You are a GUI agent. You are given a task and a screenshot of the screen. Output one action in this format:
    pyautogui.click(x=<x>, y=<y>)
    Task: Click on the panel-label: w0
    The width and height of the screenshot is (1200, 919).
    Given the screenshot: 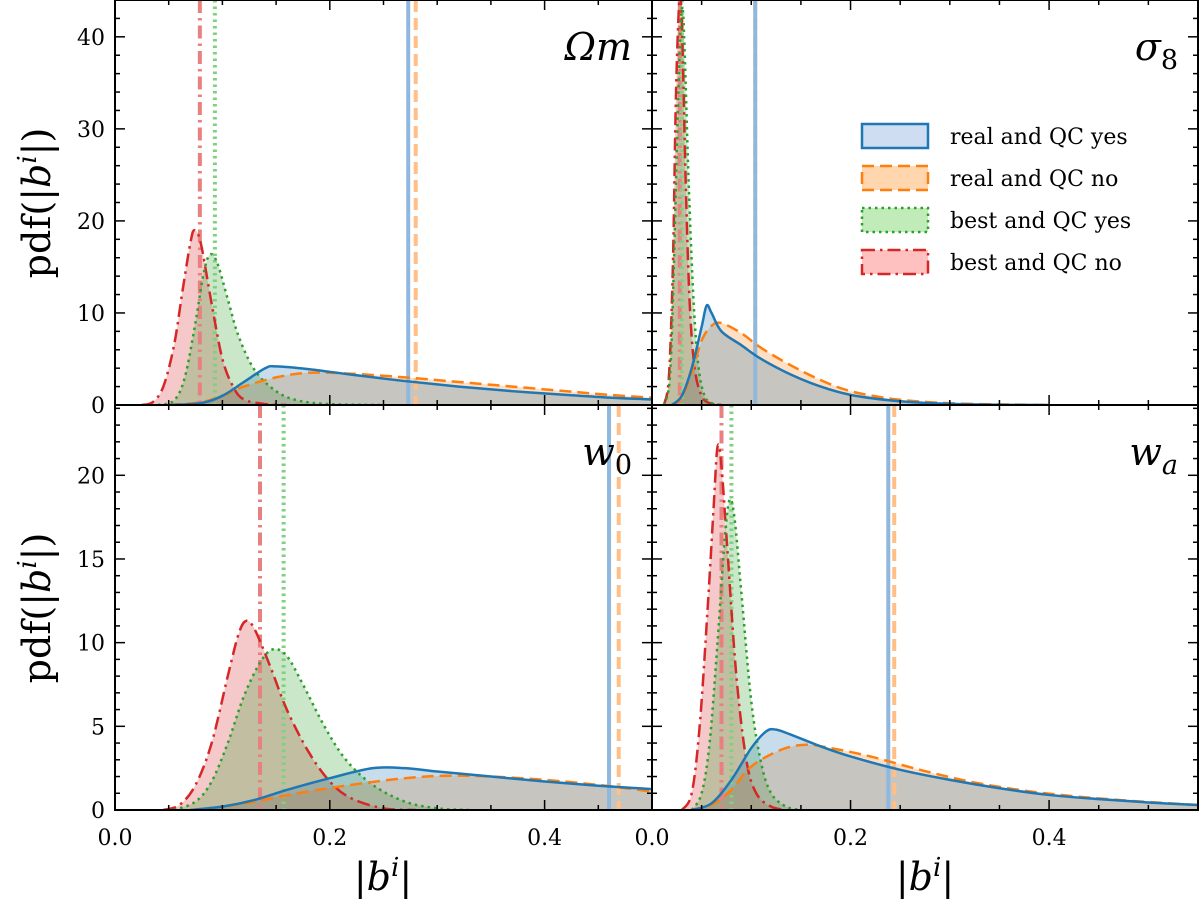 What is the action you would take?
    pyautogui.click(x=607, y=455)
    